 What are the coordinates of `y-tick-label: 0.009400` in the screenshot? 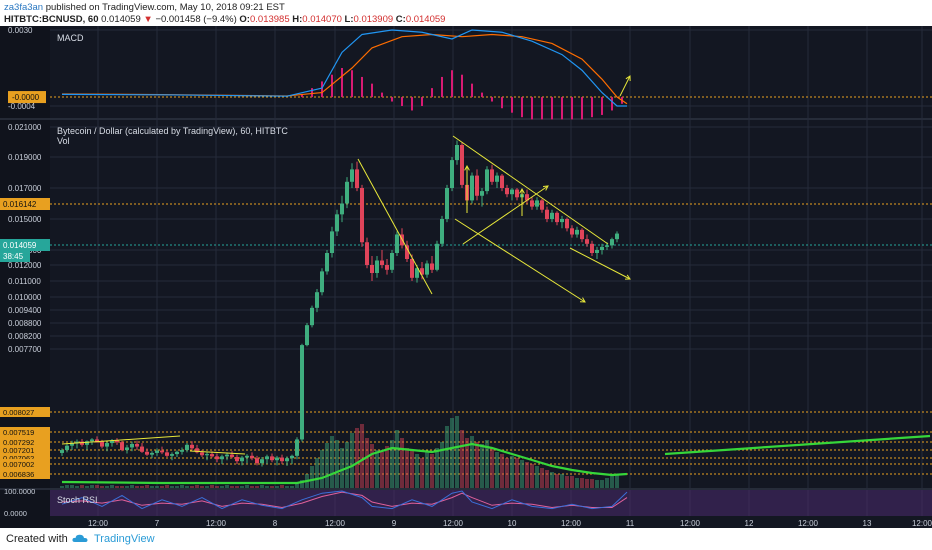 It's located at (25, 310).